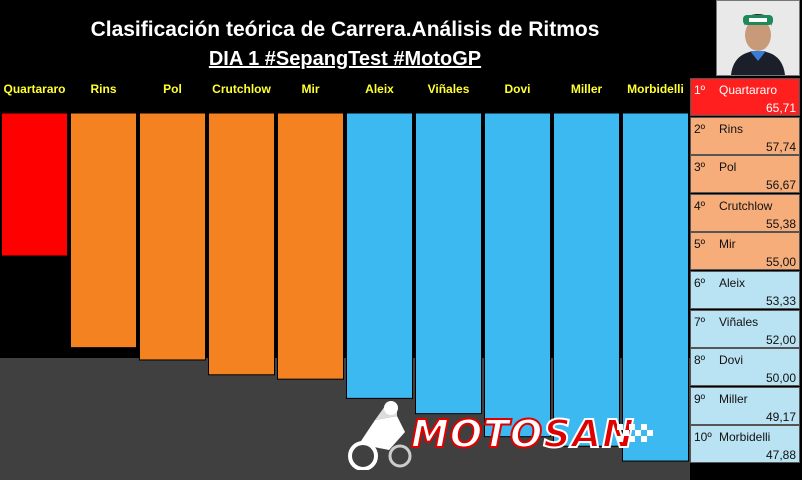 This screenshot has width=802, height=480. Describe the element at coordinates (728, 167) in the screenshot. I see `standings-rider: Pol` at that location.